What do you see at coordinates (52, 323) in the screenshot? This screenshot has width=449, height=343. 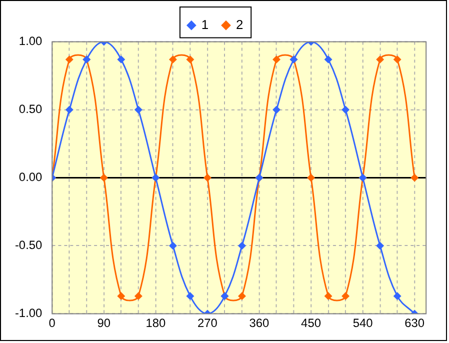 I see `x-tick-label: 0` at bounding box center [52, 323].